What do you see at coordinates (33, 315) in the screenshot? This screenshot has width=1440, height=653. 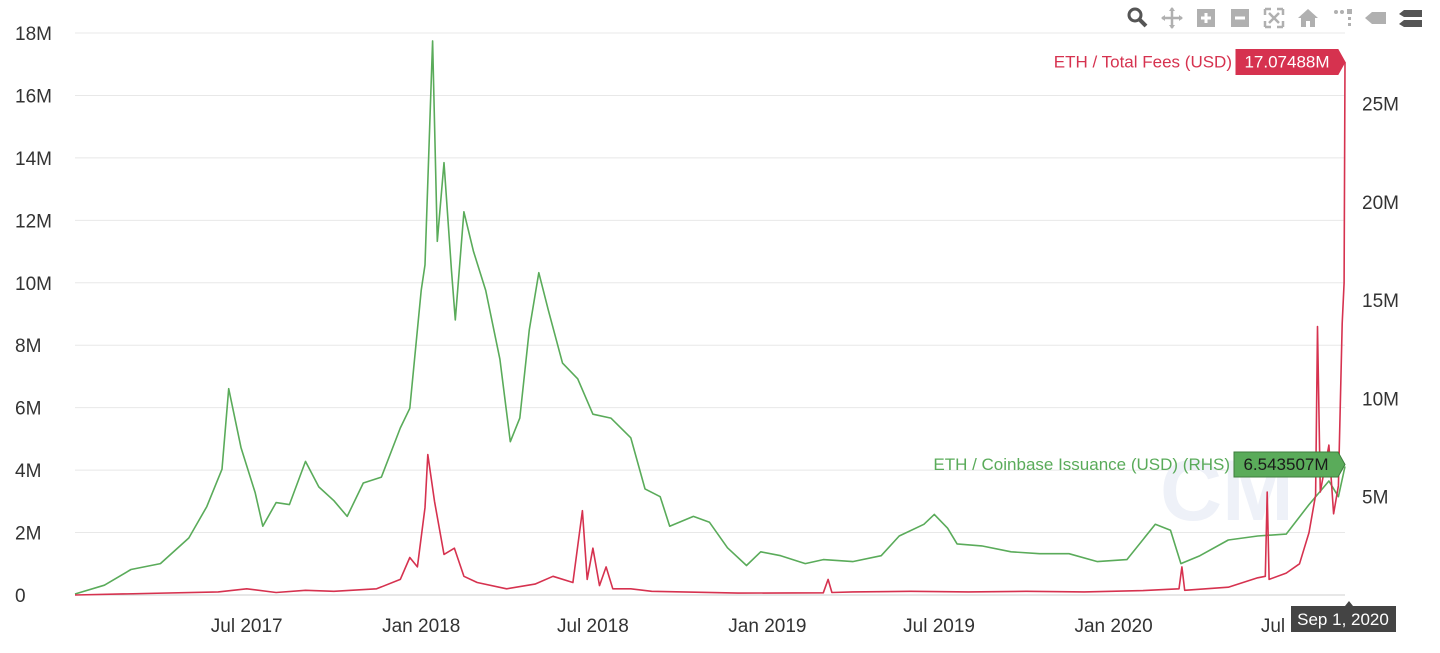 I see `y-axis-left: 0 2M 4M 6M 8M 10M 12M 14M 16M 18M` at bounding box center [33, 315].